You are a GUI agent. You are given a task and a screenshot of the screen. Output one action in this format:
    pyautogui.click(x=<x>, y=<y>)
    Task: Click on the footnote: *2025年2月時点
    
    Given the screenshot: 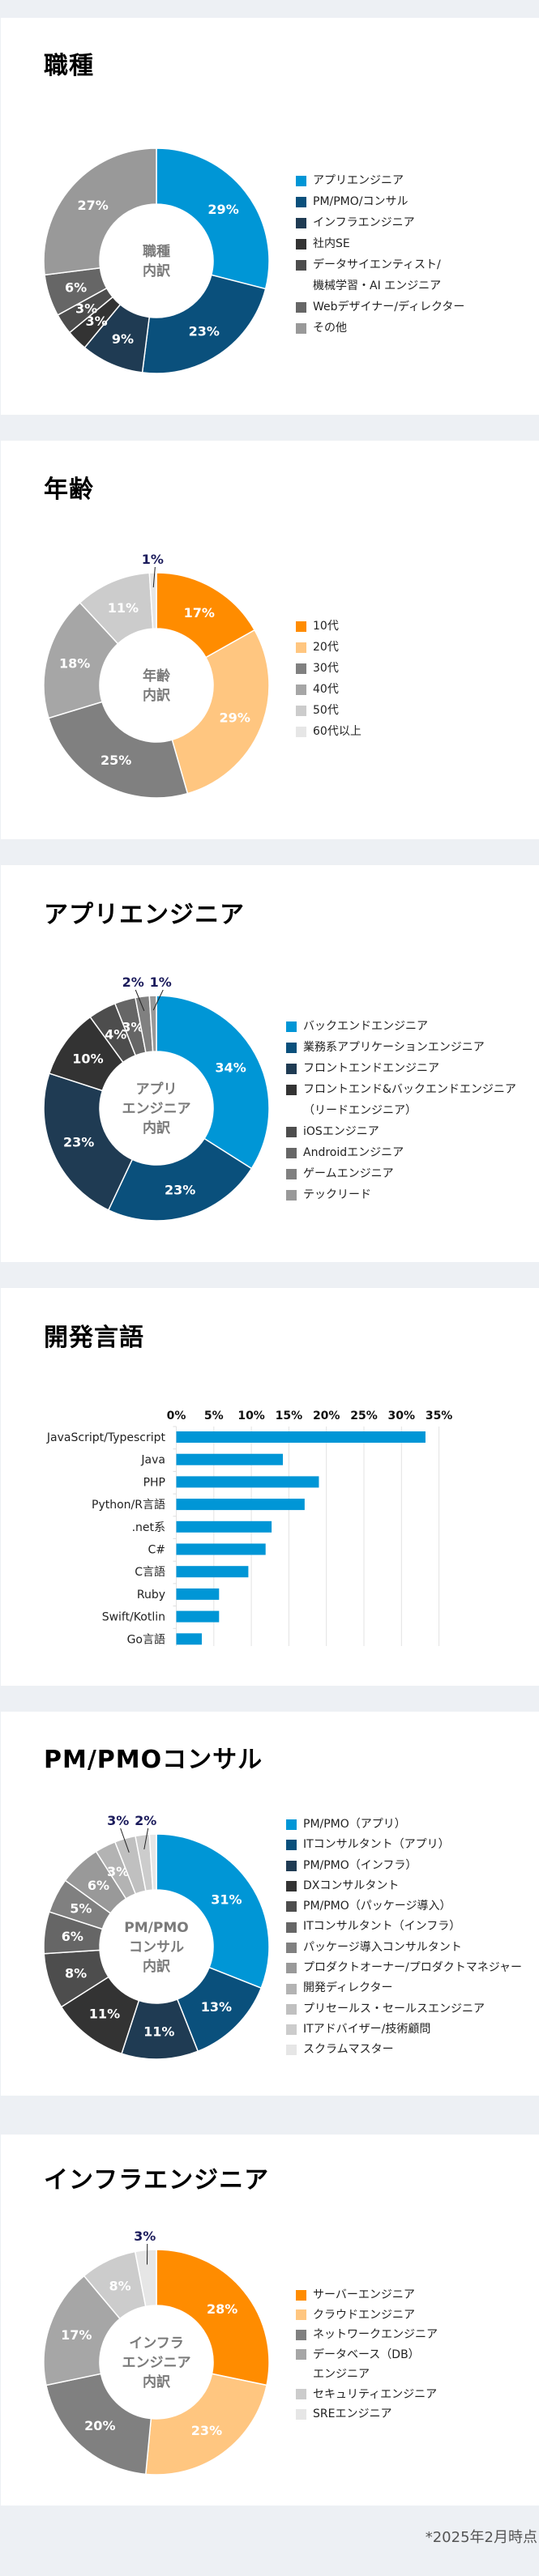 What is the action you would take?
    pyautogui.click(x=481, y=2537)
    